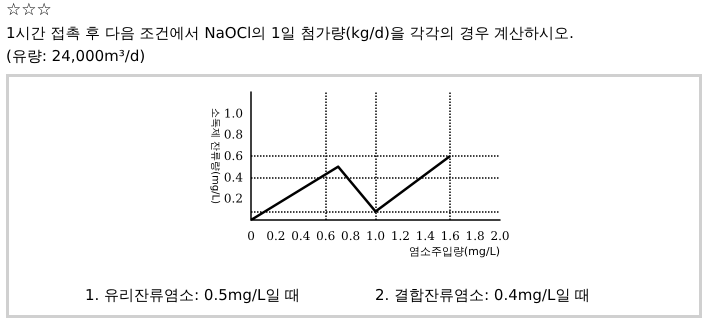 This screenshot has height=324, width=710. Describe the element at coordinates (475, 236) in the screenshot. I see `x-tick-label: 1.8` at that location.